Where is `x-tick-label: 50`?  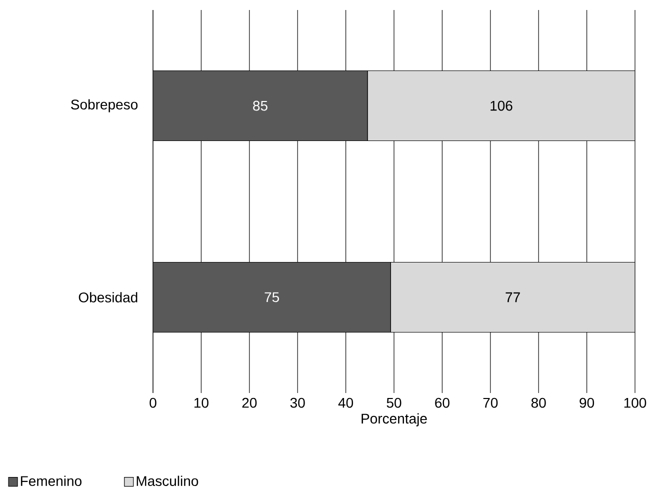 x-tick-label: 50 is located at coordinates (394, 403).